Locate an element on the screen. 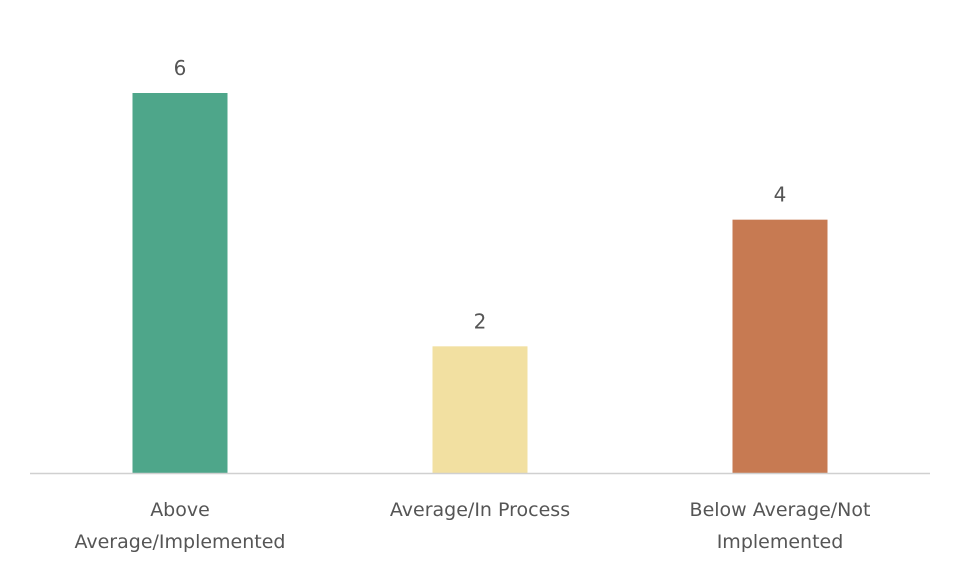  data-label-2: 2 is located at coordinates (480, 321).